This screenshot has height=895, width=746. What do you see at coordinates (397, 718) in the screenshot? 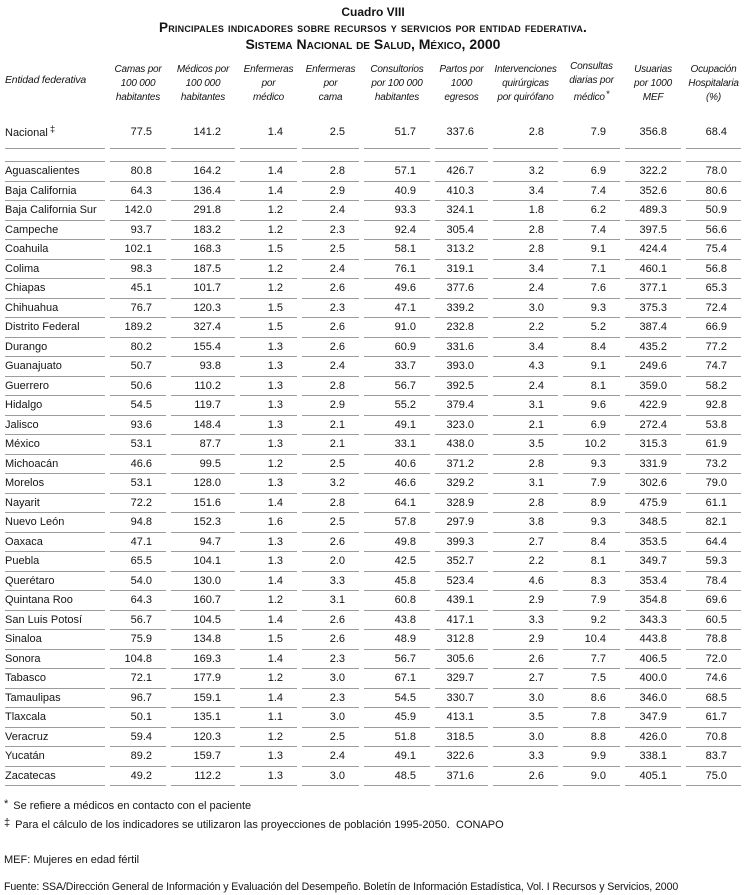
I see `value-cell: 45.9` at bounding box center [397, 718].